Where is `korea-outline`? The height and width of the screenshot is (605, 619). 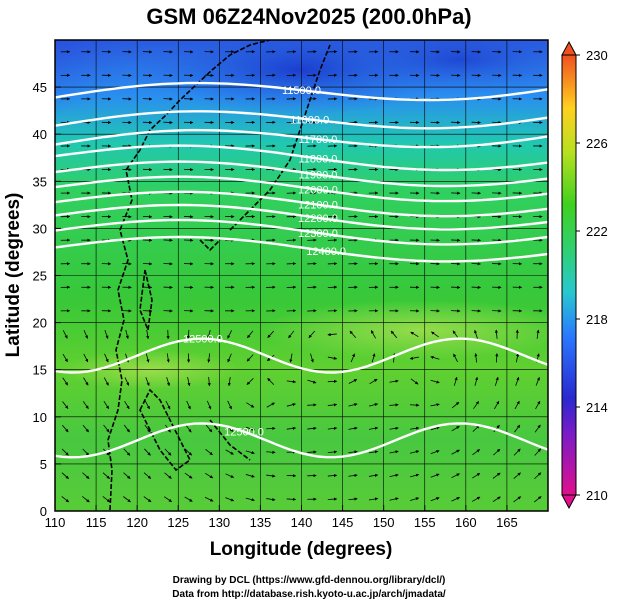 korea-outline is located at coordinates (210, 245).